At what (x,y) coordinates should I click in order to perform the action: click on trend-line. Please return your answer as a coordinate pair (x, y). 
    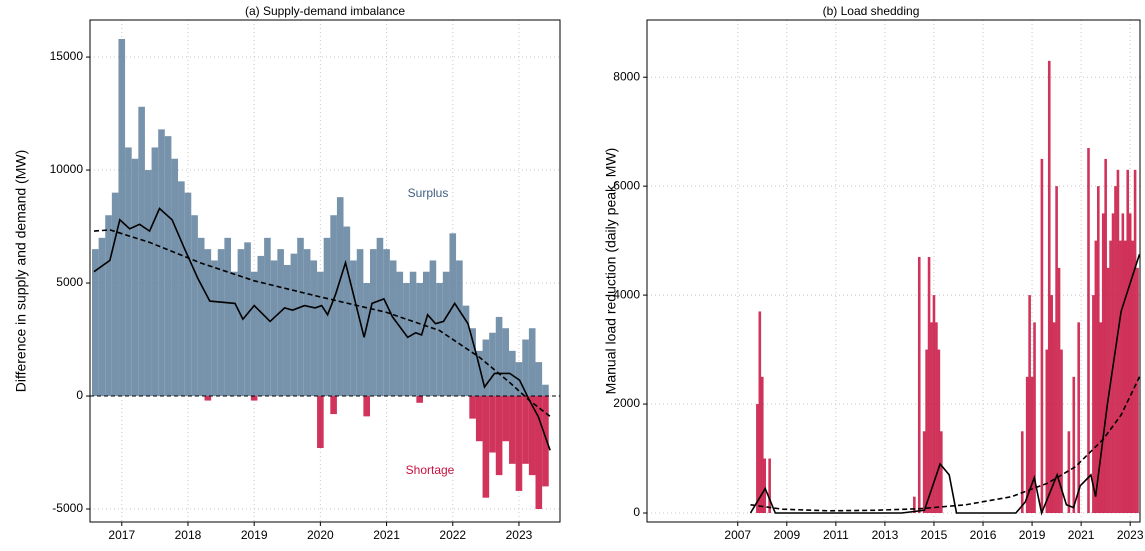
    Looking at the image, I should click on (945, 444).